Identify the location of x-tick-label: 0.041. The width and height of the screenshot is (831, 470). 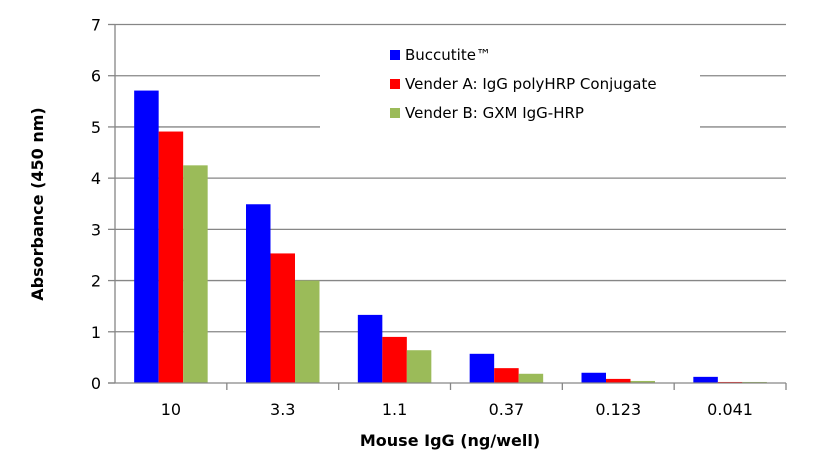
(730, 409).